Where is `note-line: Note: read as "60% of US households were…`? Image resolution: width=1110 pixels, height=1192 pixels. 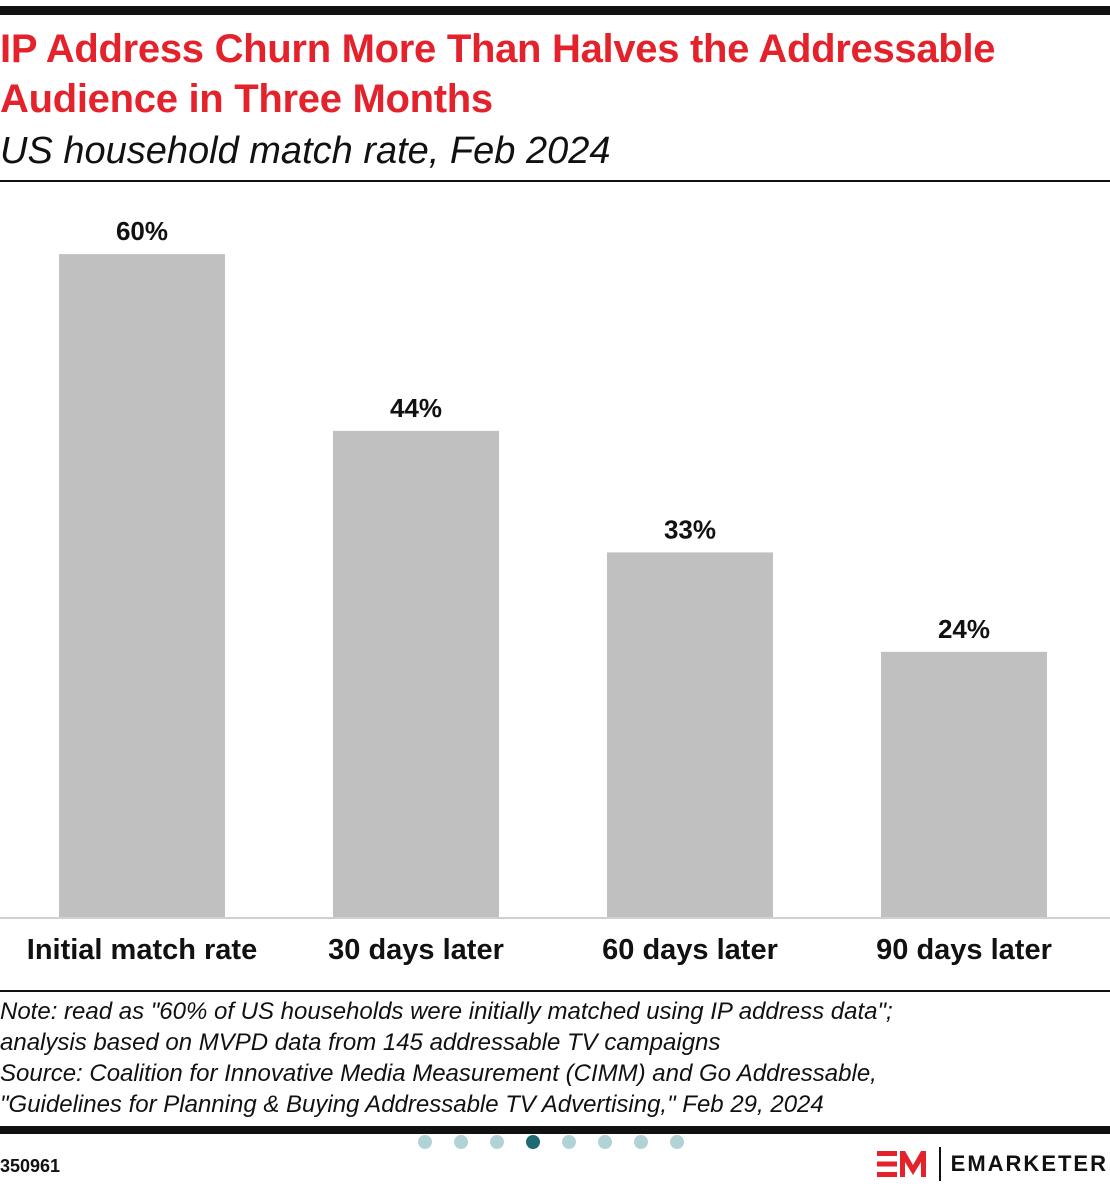 note-line: Note: read as "60% of US households were… is located at coordinates (446, 1011).